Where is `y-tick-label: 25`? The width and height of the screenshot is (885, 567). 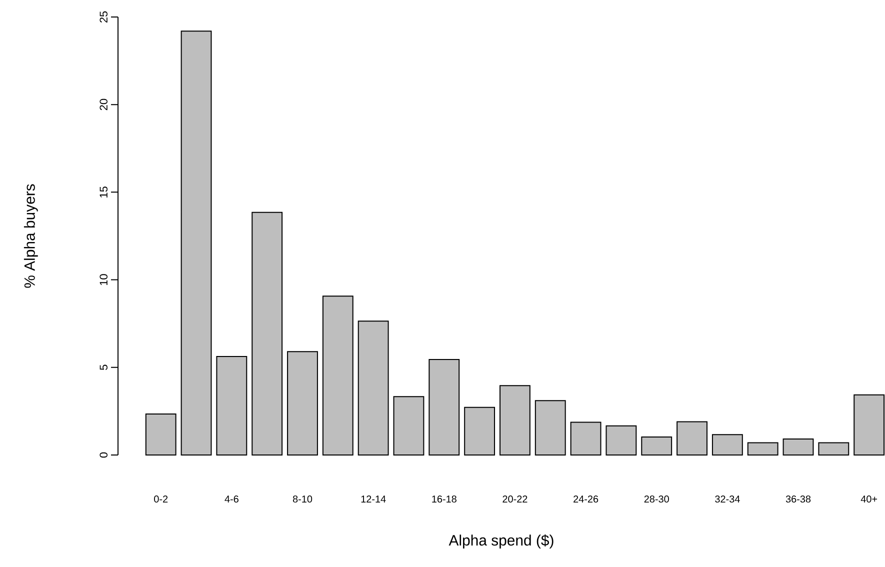
y-tick-label: 25 is located at coordinates (104, 17).